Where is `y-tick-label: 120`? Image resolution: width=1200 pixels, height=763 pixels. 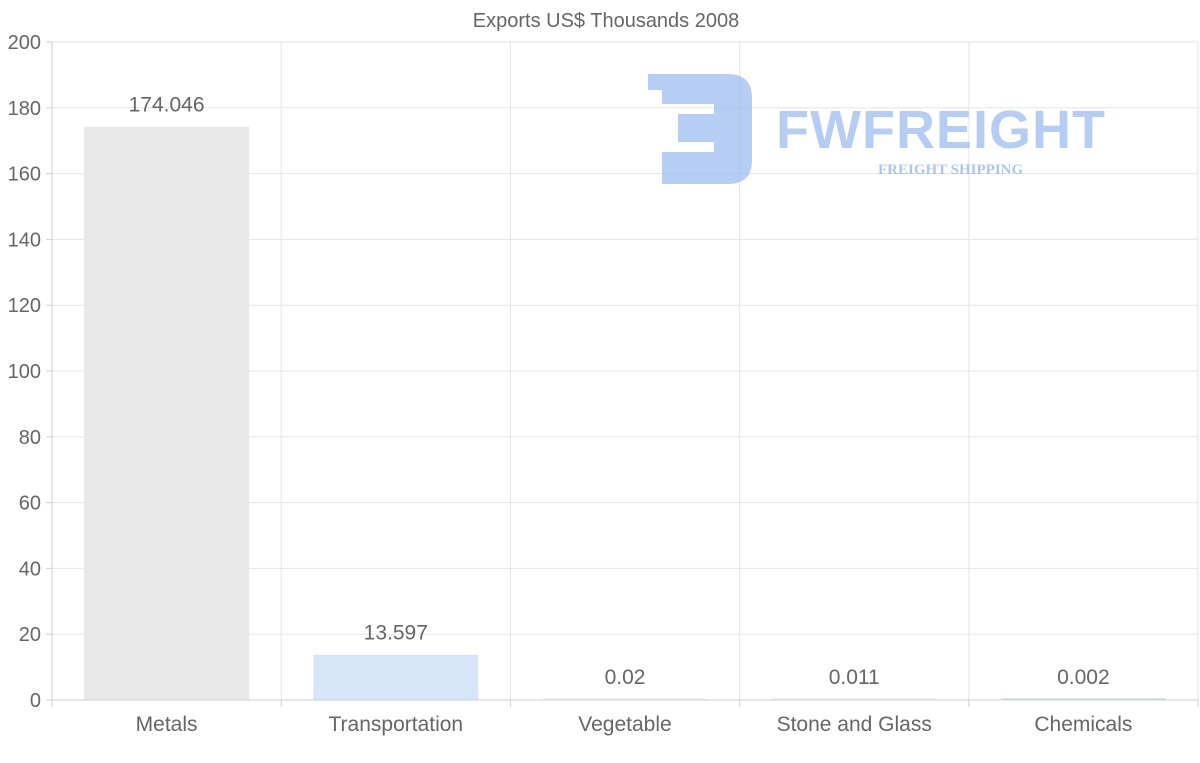
y-tick-label: 120 is located at coordinates (24, 306).